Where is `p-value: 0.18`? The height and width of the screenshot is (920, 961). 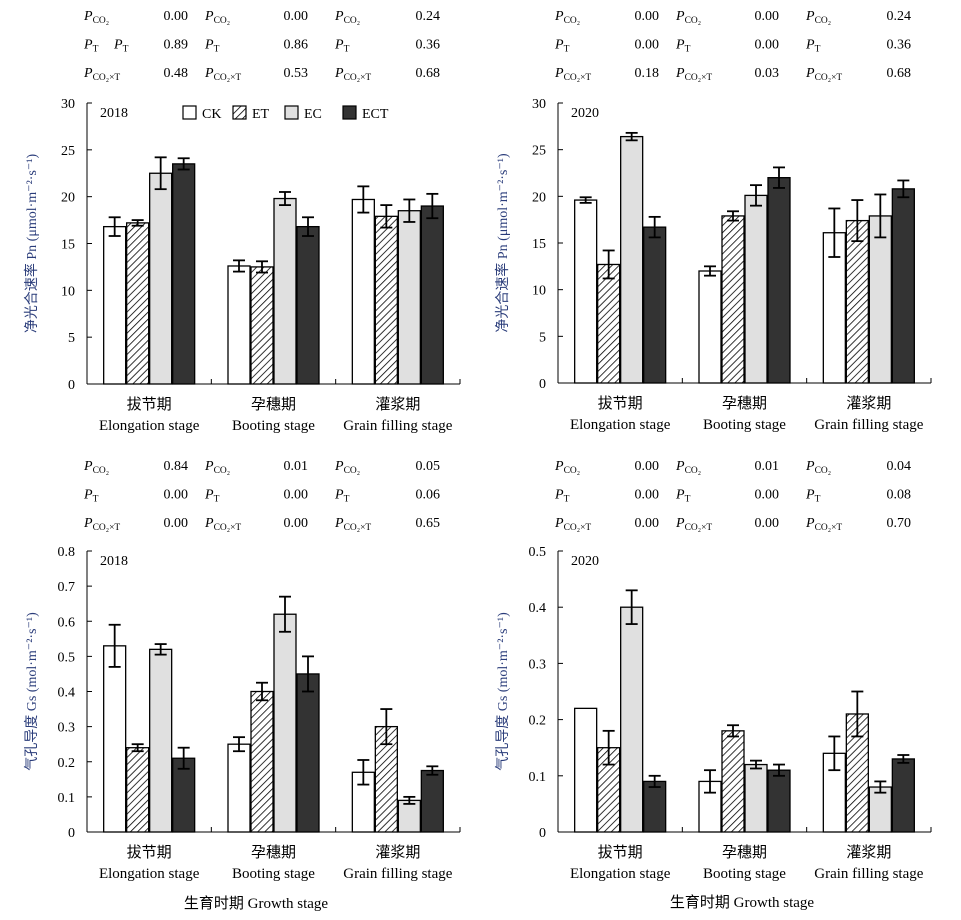 p-value: 0.18 is located at coordinates (647, 73).